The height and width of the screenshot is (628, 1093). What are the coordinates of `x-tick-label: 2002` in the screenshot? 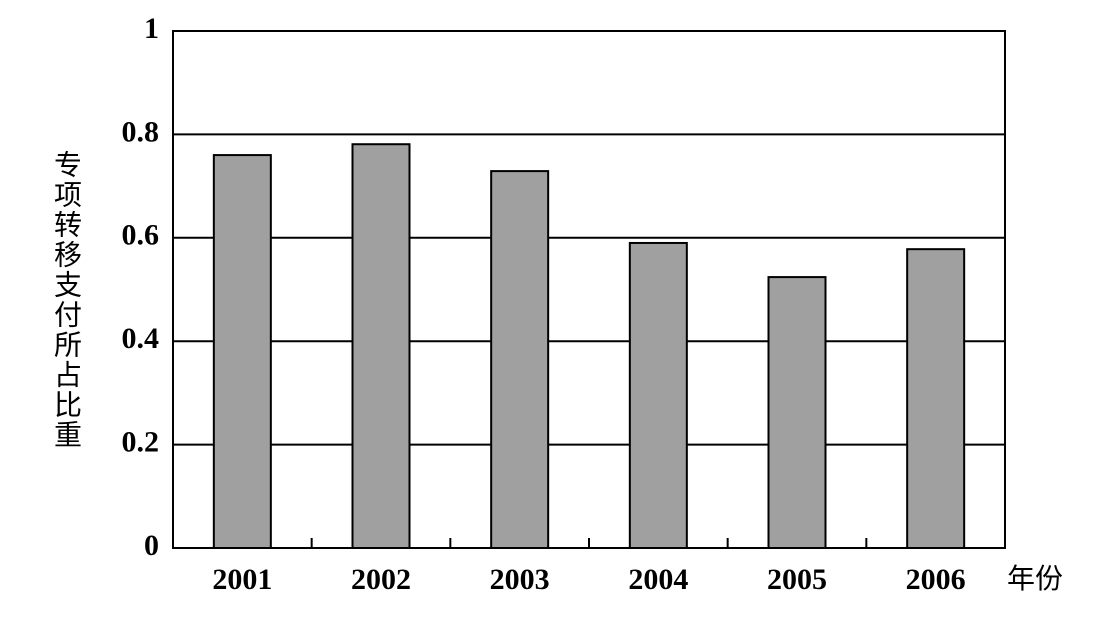 It's located at (381, 579).